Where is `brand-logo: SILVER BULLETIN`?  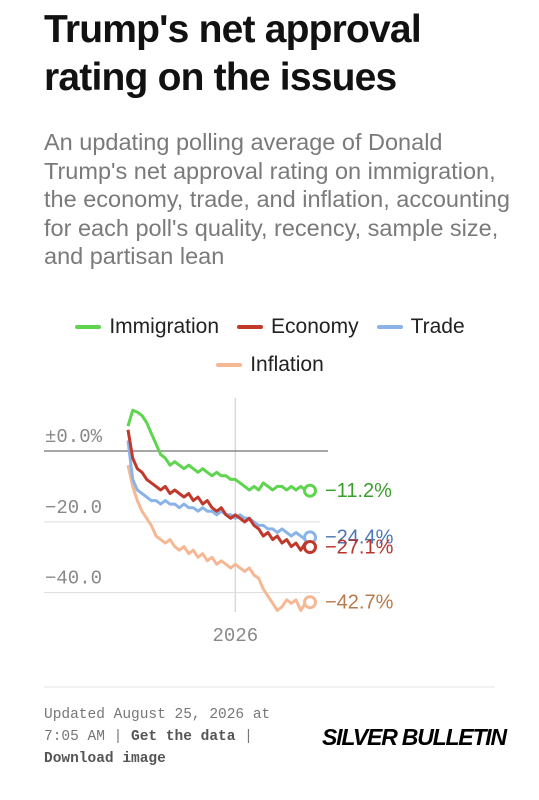 brand-logo: SILVER BULLETIN is located at coordinates (414, 737).